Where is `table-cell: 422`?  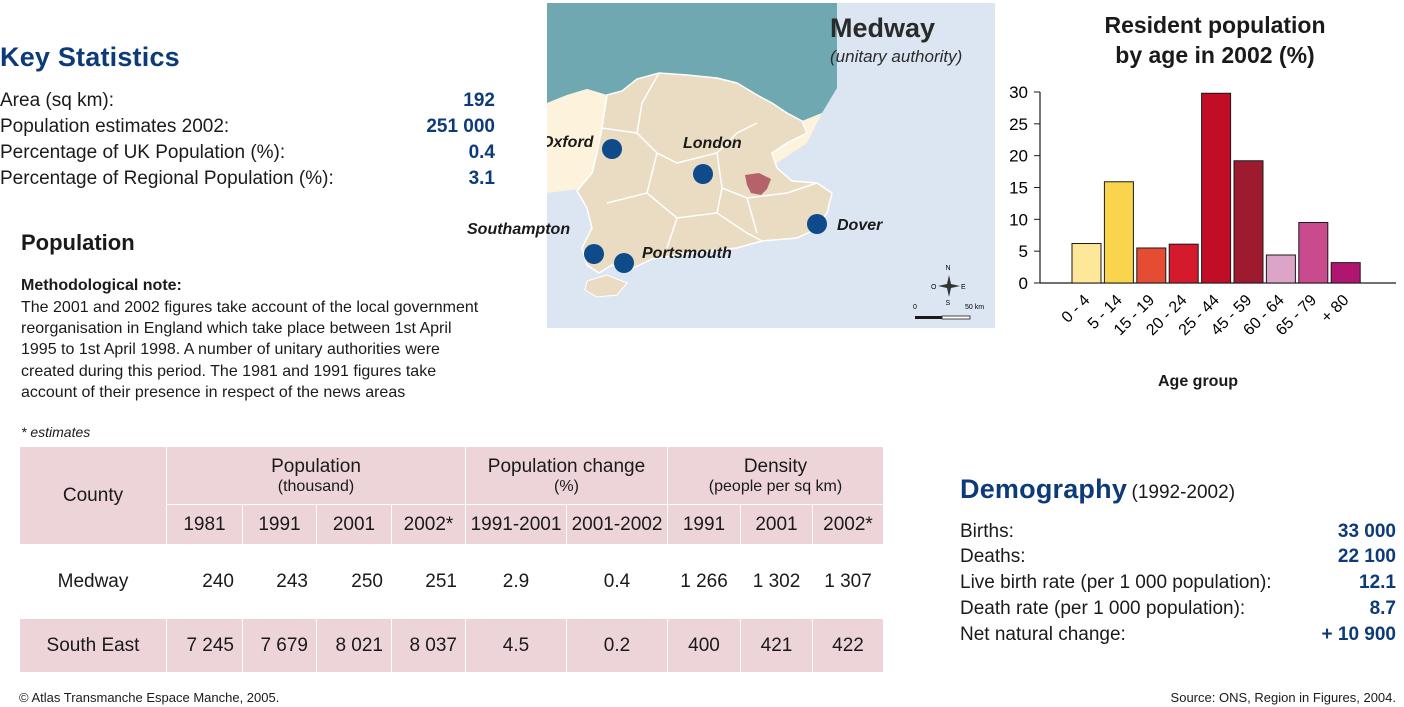
table-cell: 422 is located at coordinates (848, 645).